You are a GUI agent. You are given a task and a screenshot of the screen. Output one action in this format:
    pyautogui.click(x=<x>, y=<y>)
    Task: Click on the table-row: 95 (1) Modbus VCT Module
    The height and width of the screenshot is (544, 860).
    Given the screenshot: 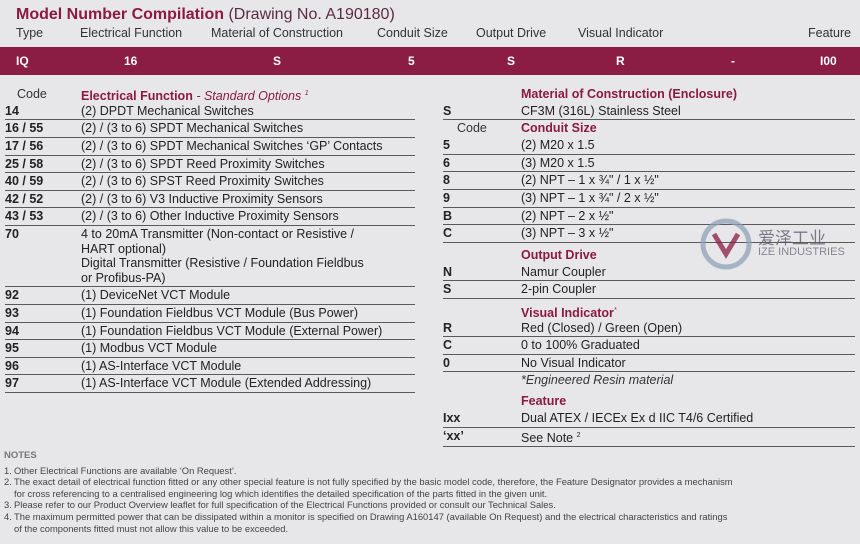 What is the action you would take?
    pyautogui.click(x=210, y=349)
    